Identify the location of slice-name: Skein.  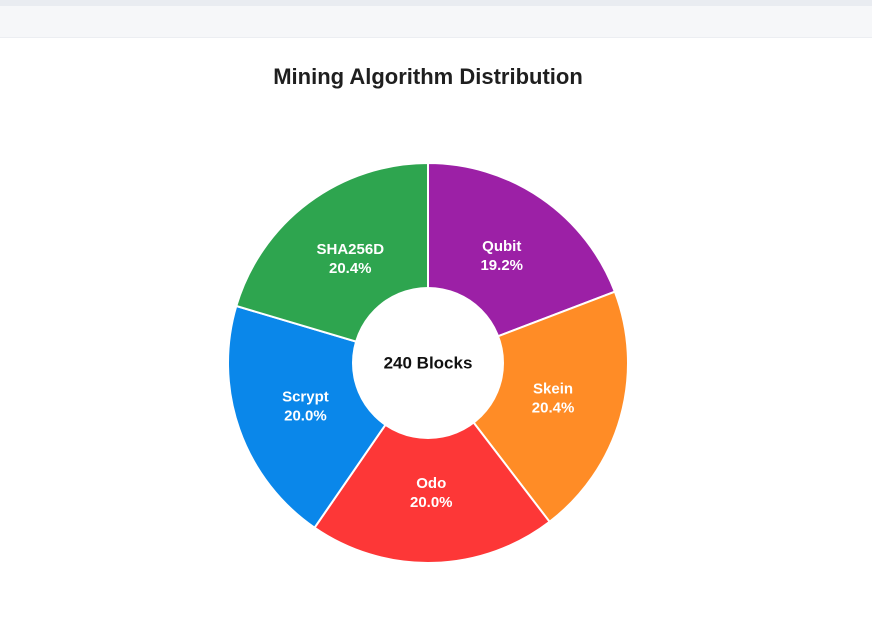
(553, 388).